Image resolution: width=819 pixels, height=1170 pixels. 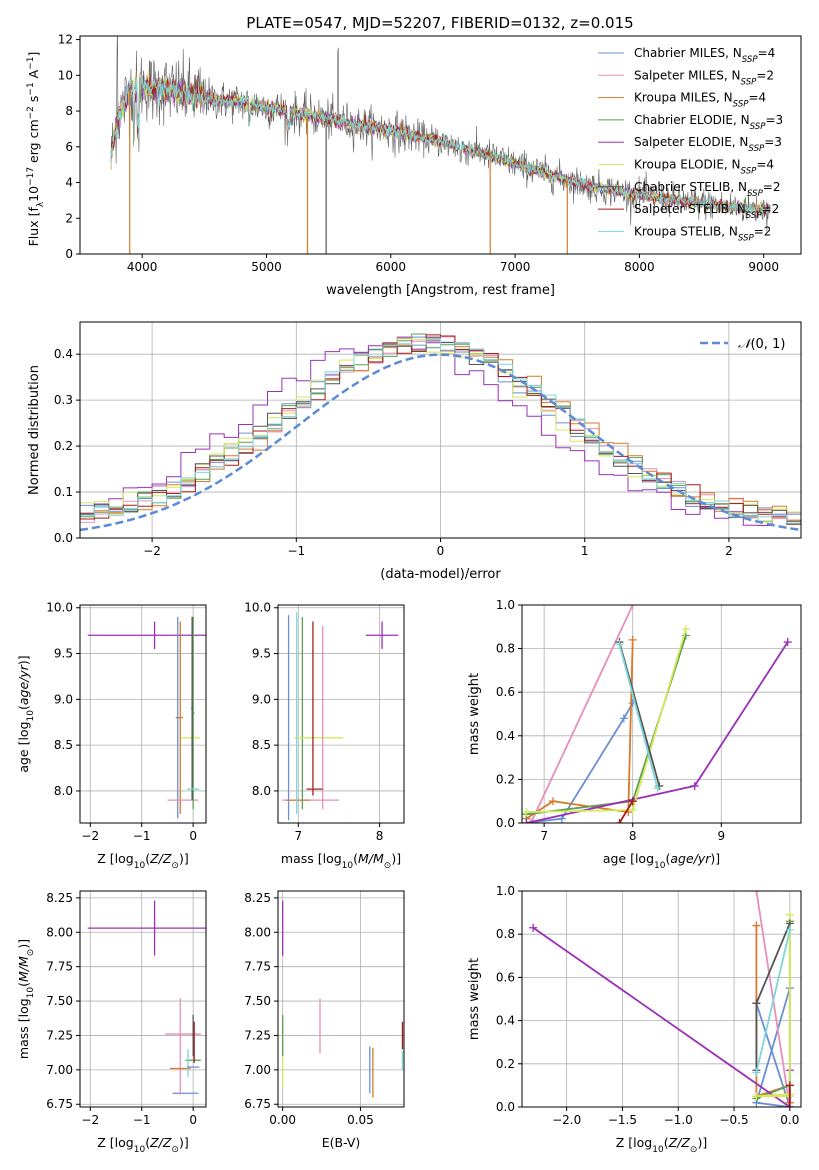 I want to click on y-tick-label: 10, so click(x=65, y=75).